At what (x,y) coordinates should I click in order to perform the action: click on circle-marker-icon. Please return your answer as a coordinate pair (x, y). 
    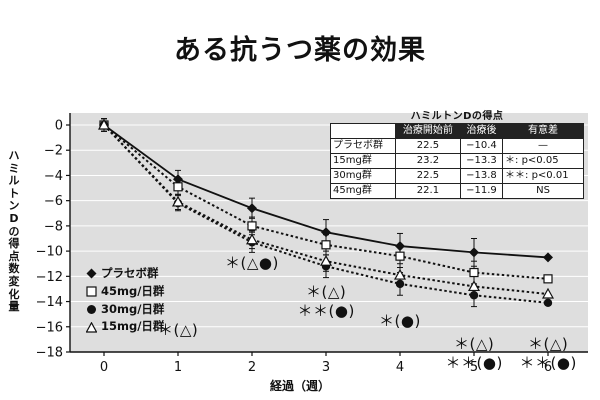
    Looking at the image, I should click on (91, 309).